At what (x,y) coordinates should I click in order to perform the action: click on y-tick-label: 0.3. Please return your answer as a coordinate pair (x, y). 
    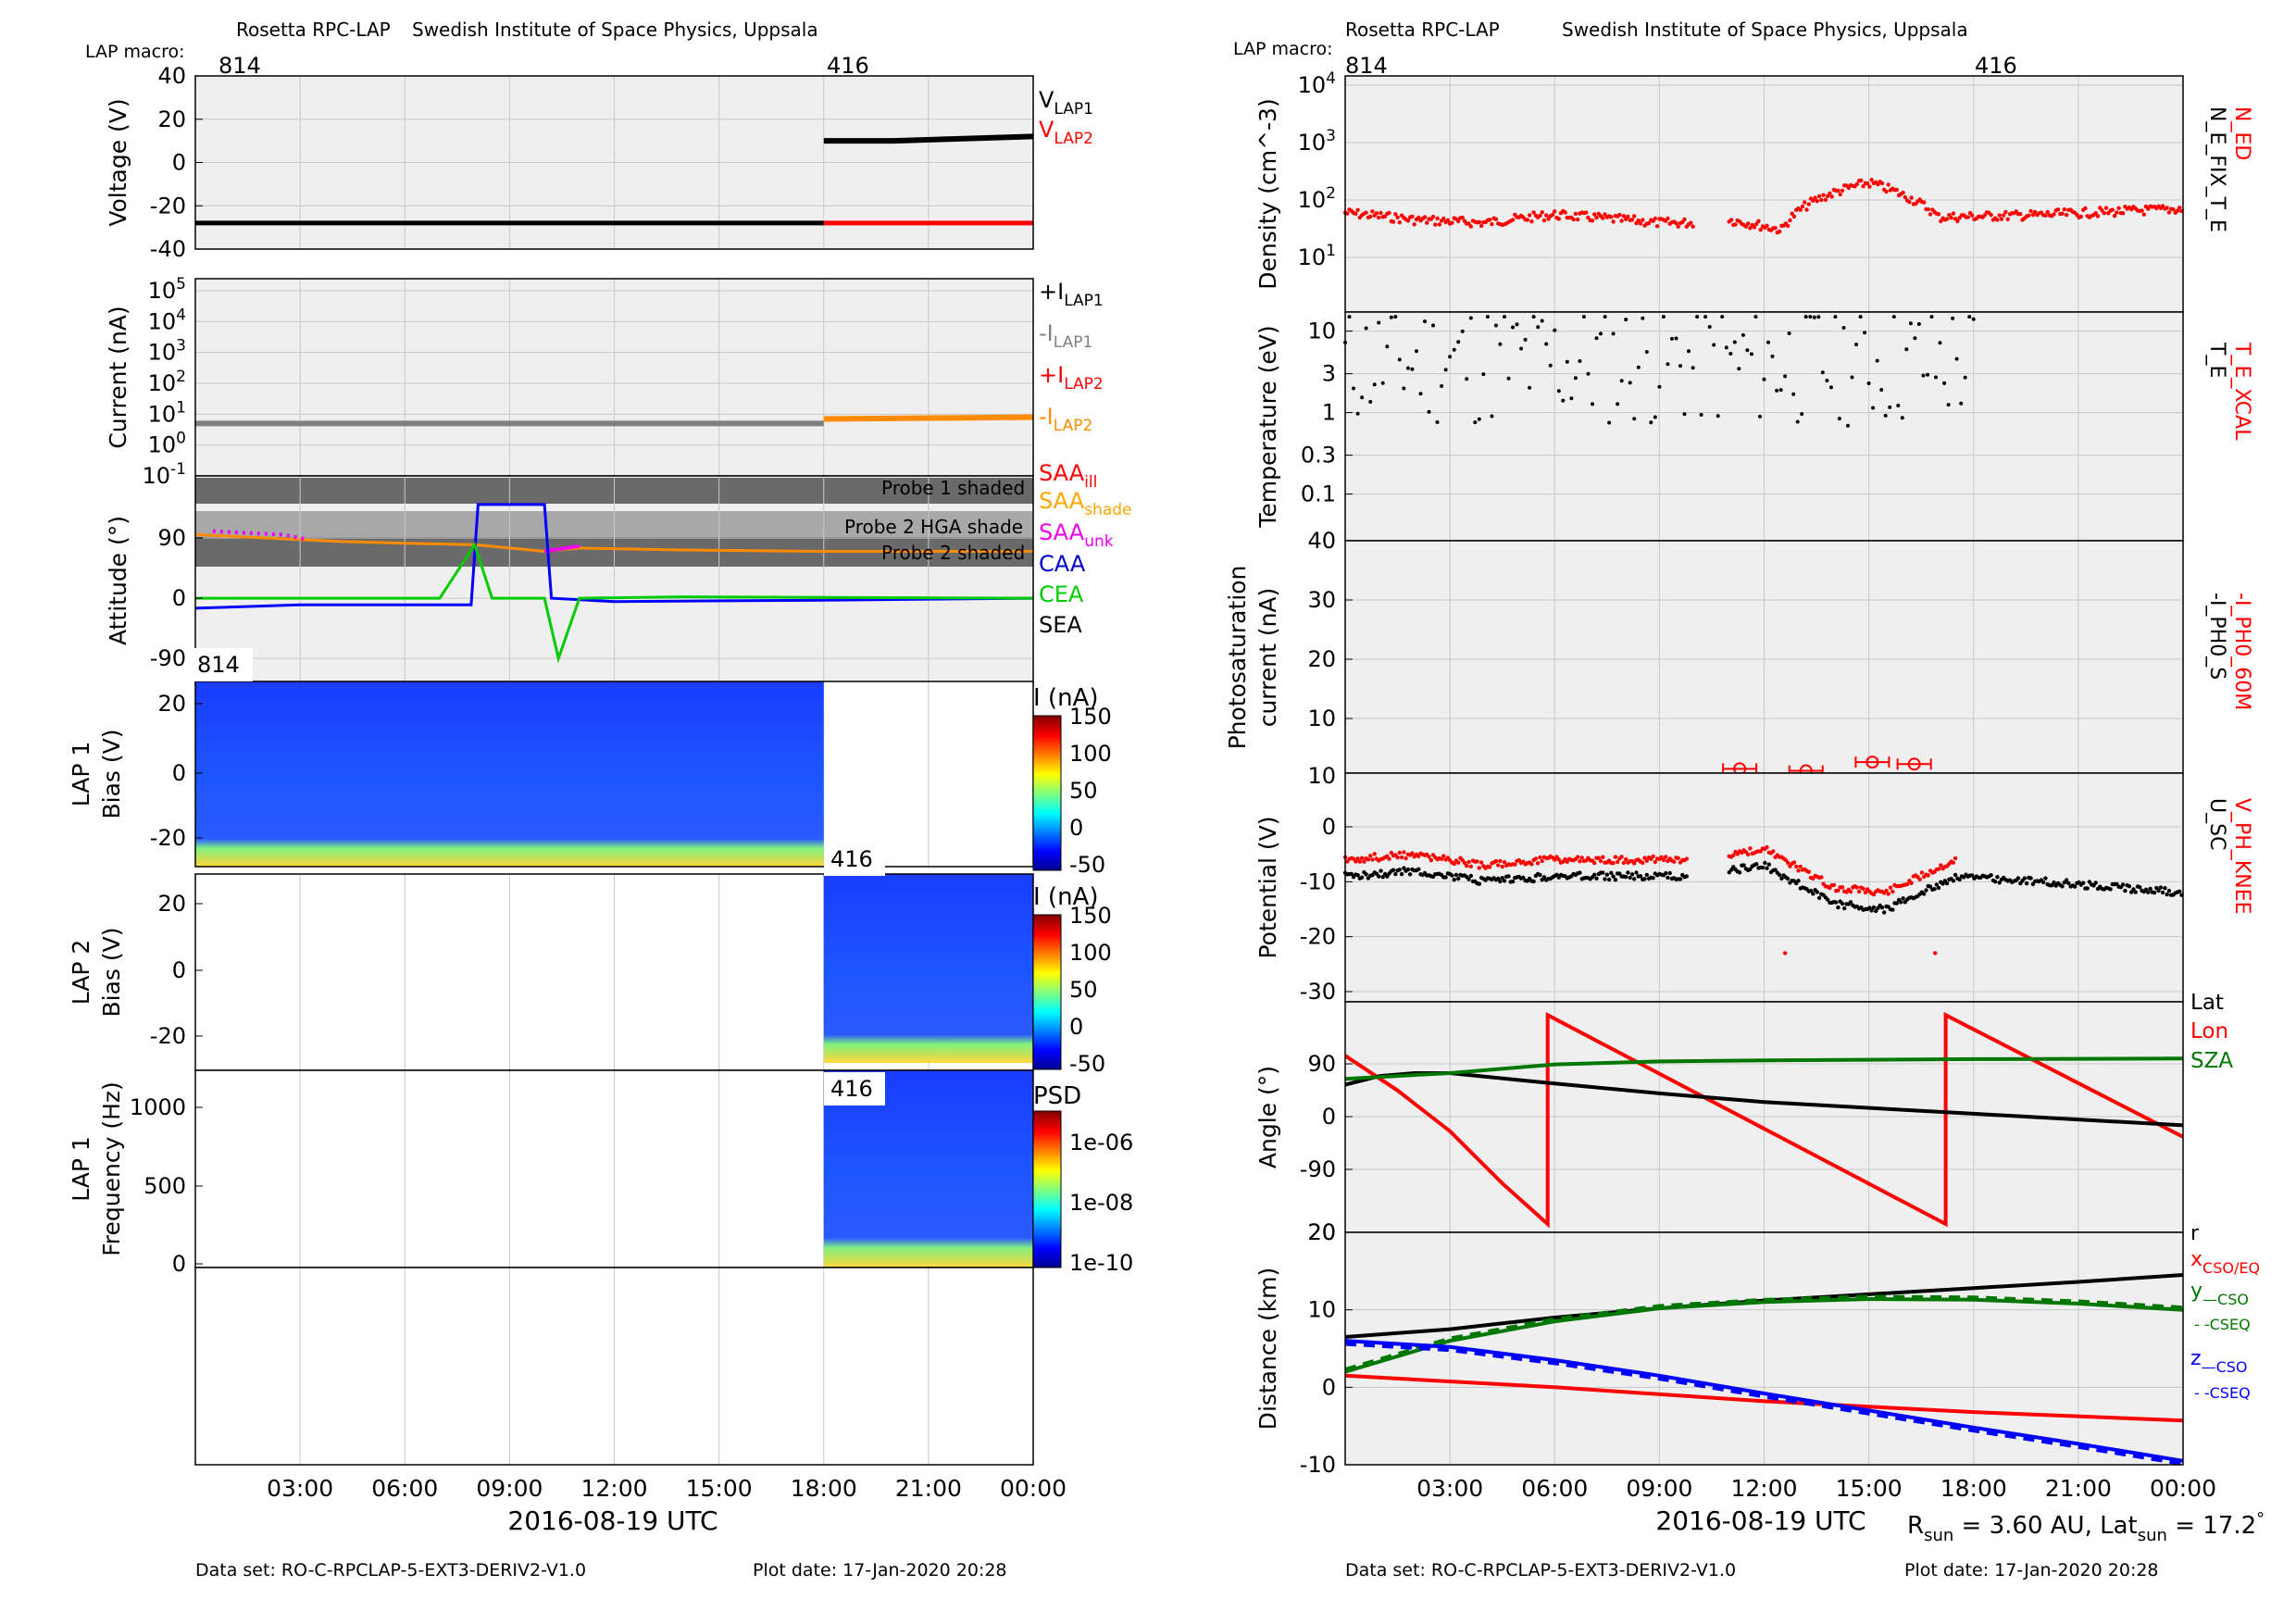
    Looking at the image, I should click on (1318, 455).